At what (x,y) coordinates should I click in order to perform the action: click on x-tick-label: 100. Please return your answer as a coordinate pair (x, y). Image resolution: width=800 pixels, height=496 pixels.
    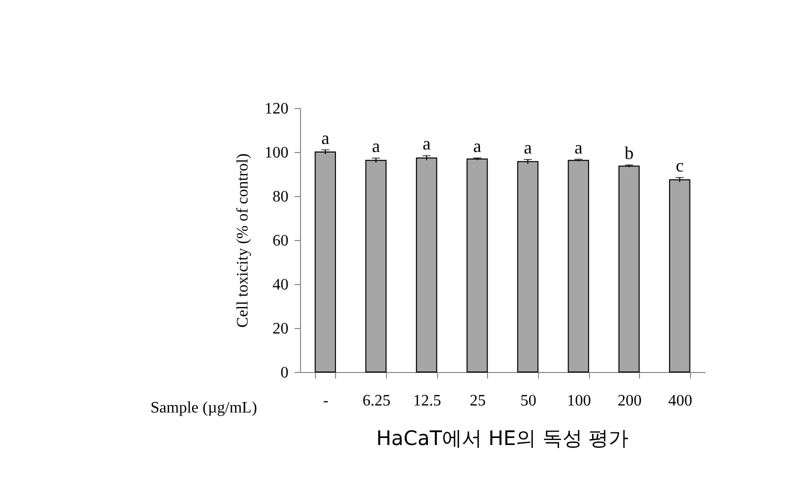
    Looking at the image, I should click on (578, 401).